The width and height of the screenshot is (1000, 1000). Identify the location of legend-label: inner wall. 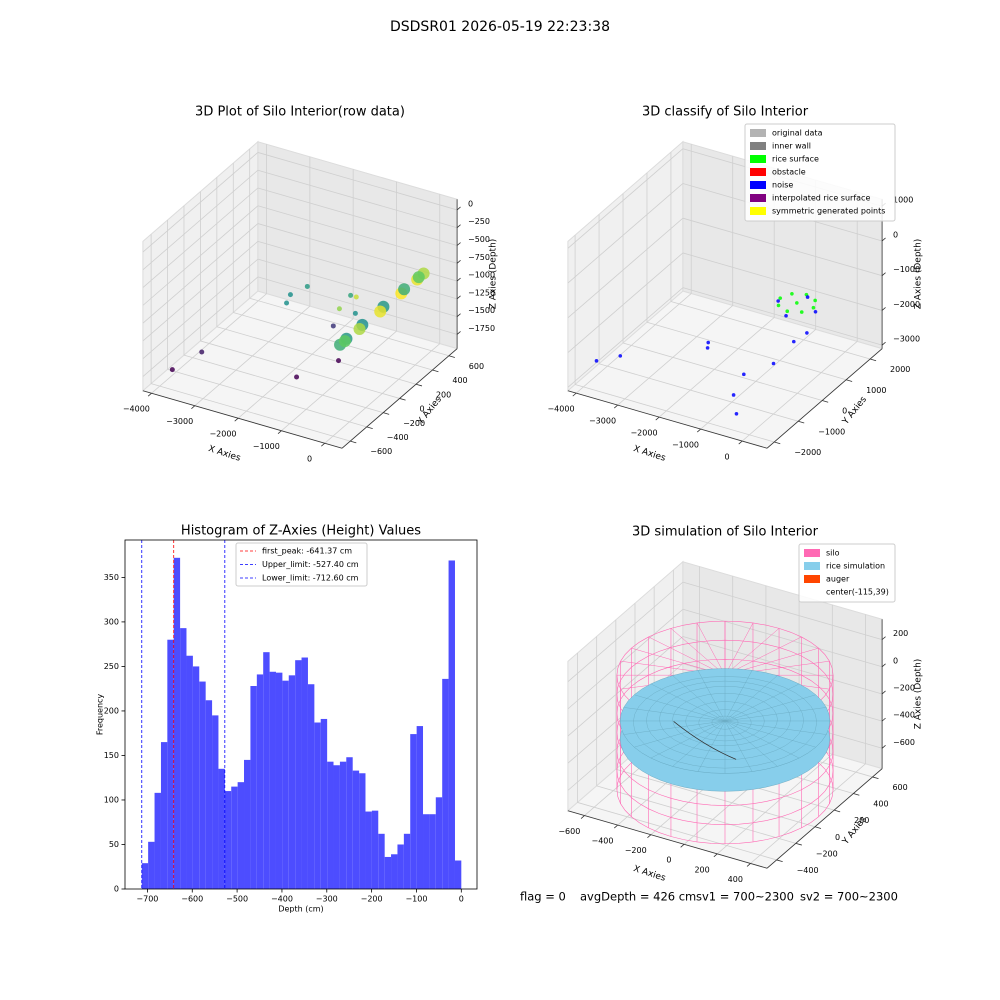
(791, 146).